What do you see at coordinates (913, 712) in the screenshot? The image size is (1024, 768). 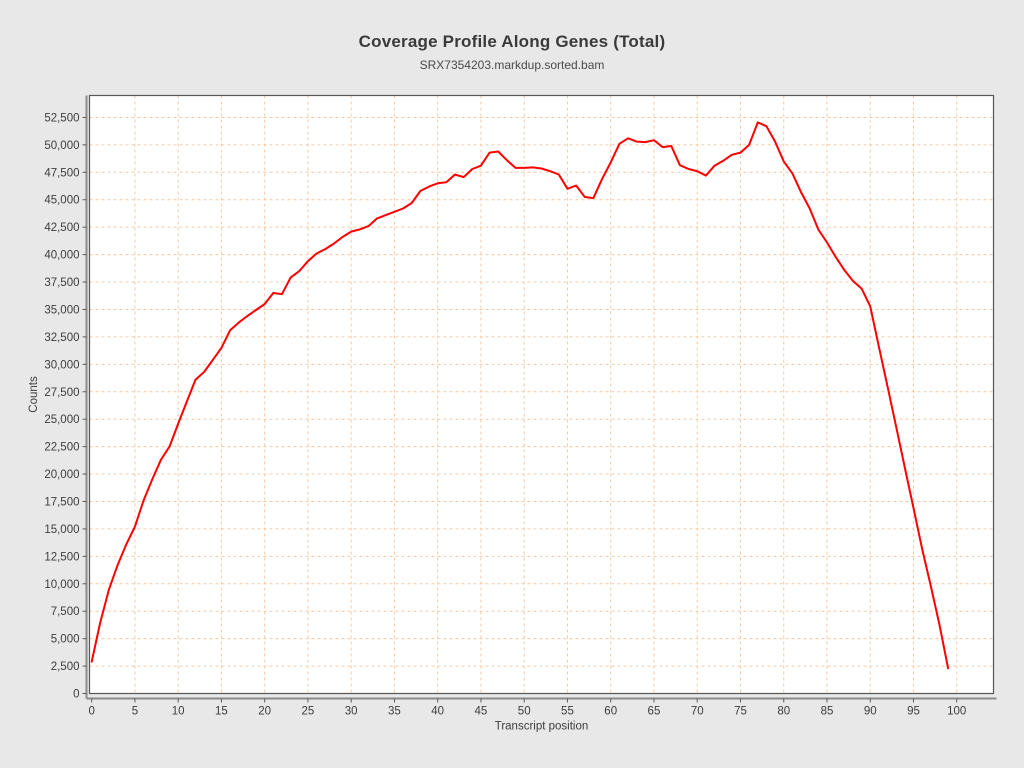 I see `x-axis-tick-label: 95` at bounding box center [913, 712].